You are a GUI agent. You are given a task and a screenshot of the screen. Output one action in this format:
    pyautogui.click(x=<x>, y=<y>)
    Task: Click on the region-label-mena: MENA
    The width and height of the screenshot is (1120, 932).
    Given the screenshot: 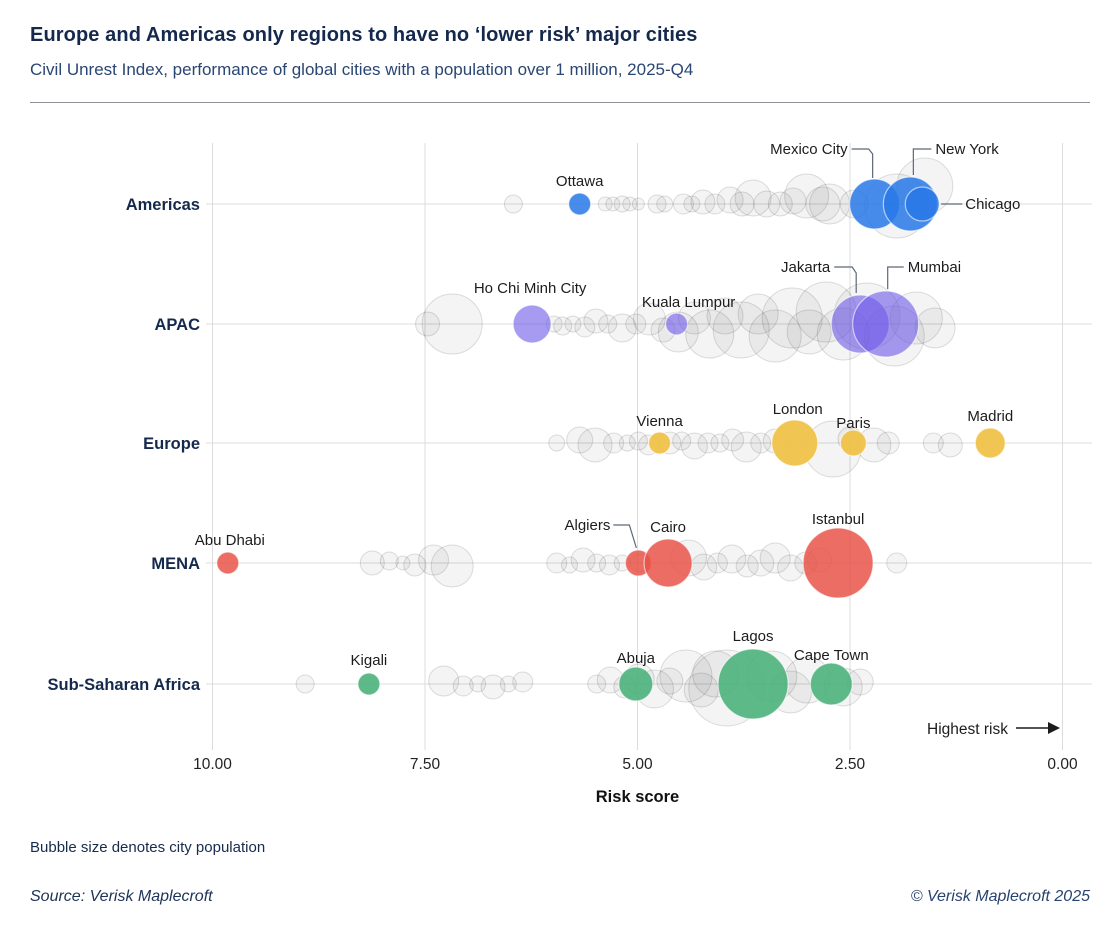 What is the action you would take?
    pyautogui.click(x=175, y=564)
    